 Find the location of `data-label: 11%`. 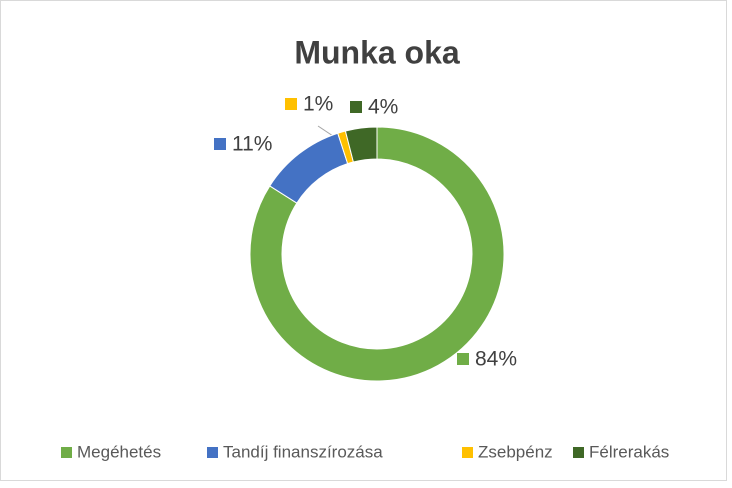

data-label: 11% is located at coordinates (252, 144).